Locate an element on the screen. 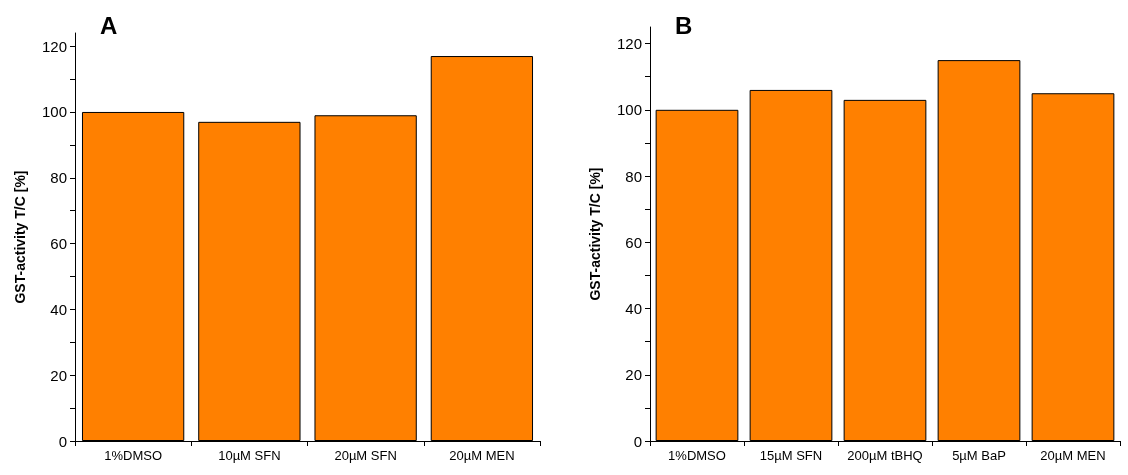  x-tick-label: 10µM SFN is located at coordinates (249, 455).